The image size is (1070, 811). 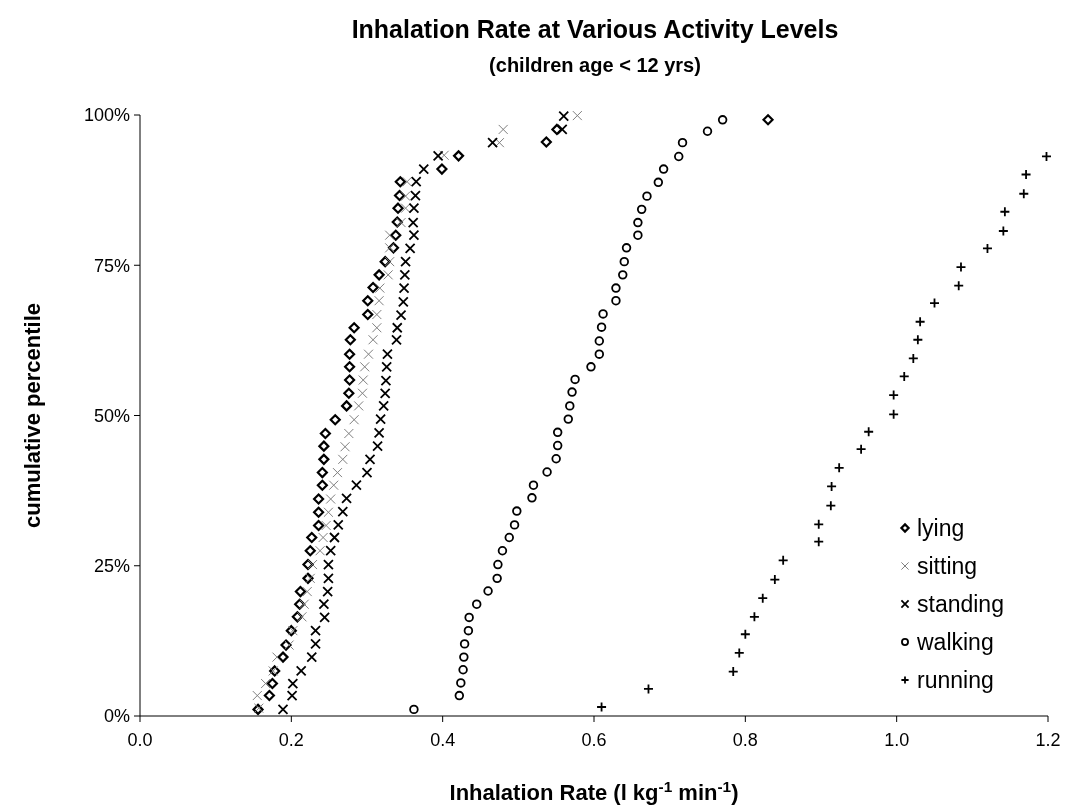 What do you see at coordinates (595, 65) in the screenshot?
I see `chart-subtitle: (children age < 12 yrs)` at bounding box center [595, 65].